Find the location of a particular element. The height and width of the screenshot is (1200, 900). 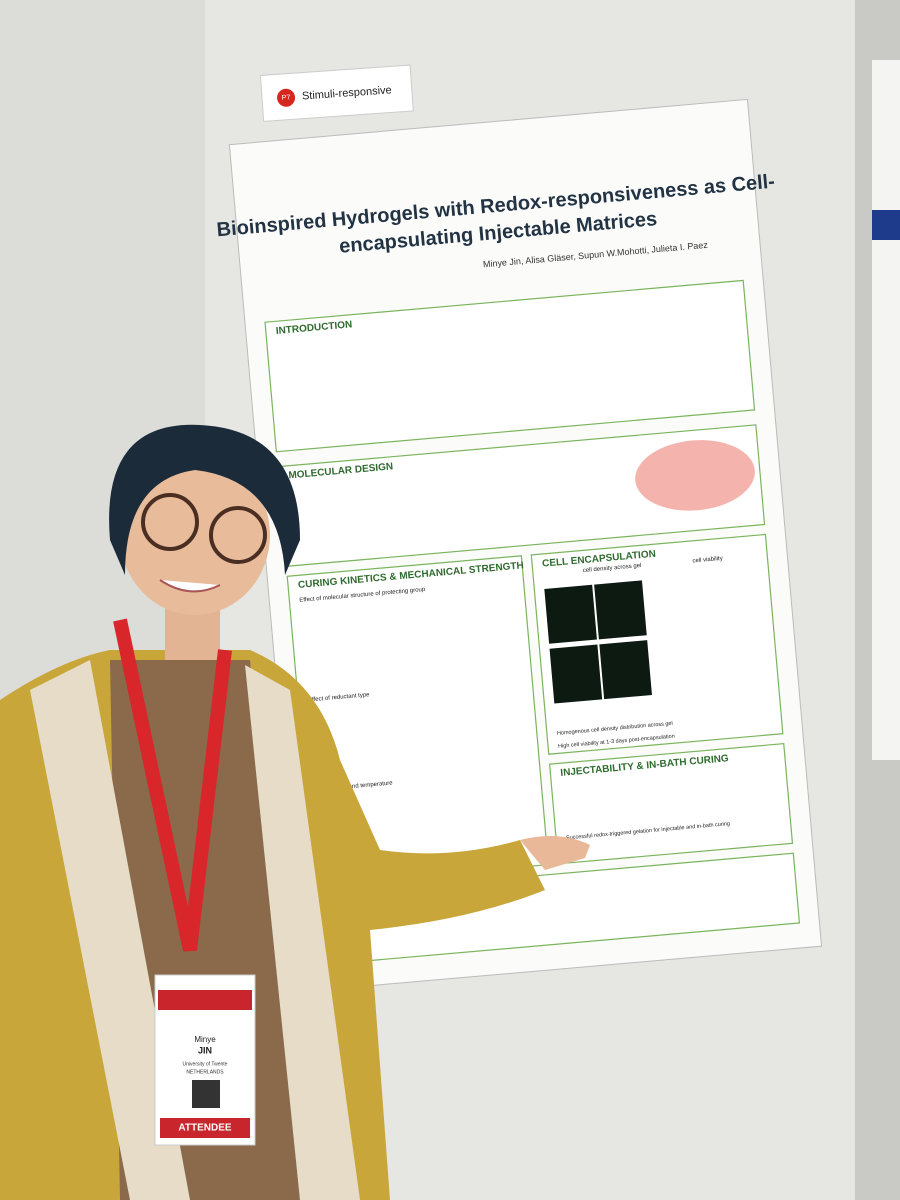

reductant-graphic is located at coordinates (695, 475).